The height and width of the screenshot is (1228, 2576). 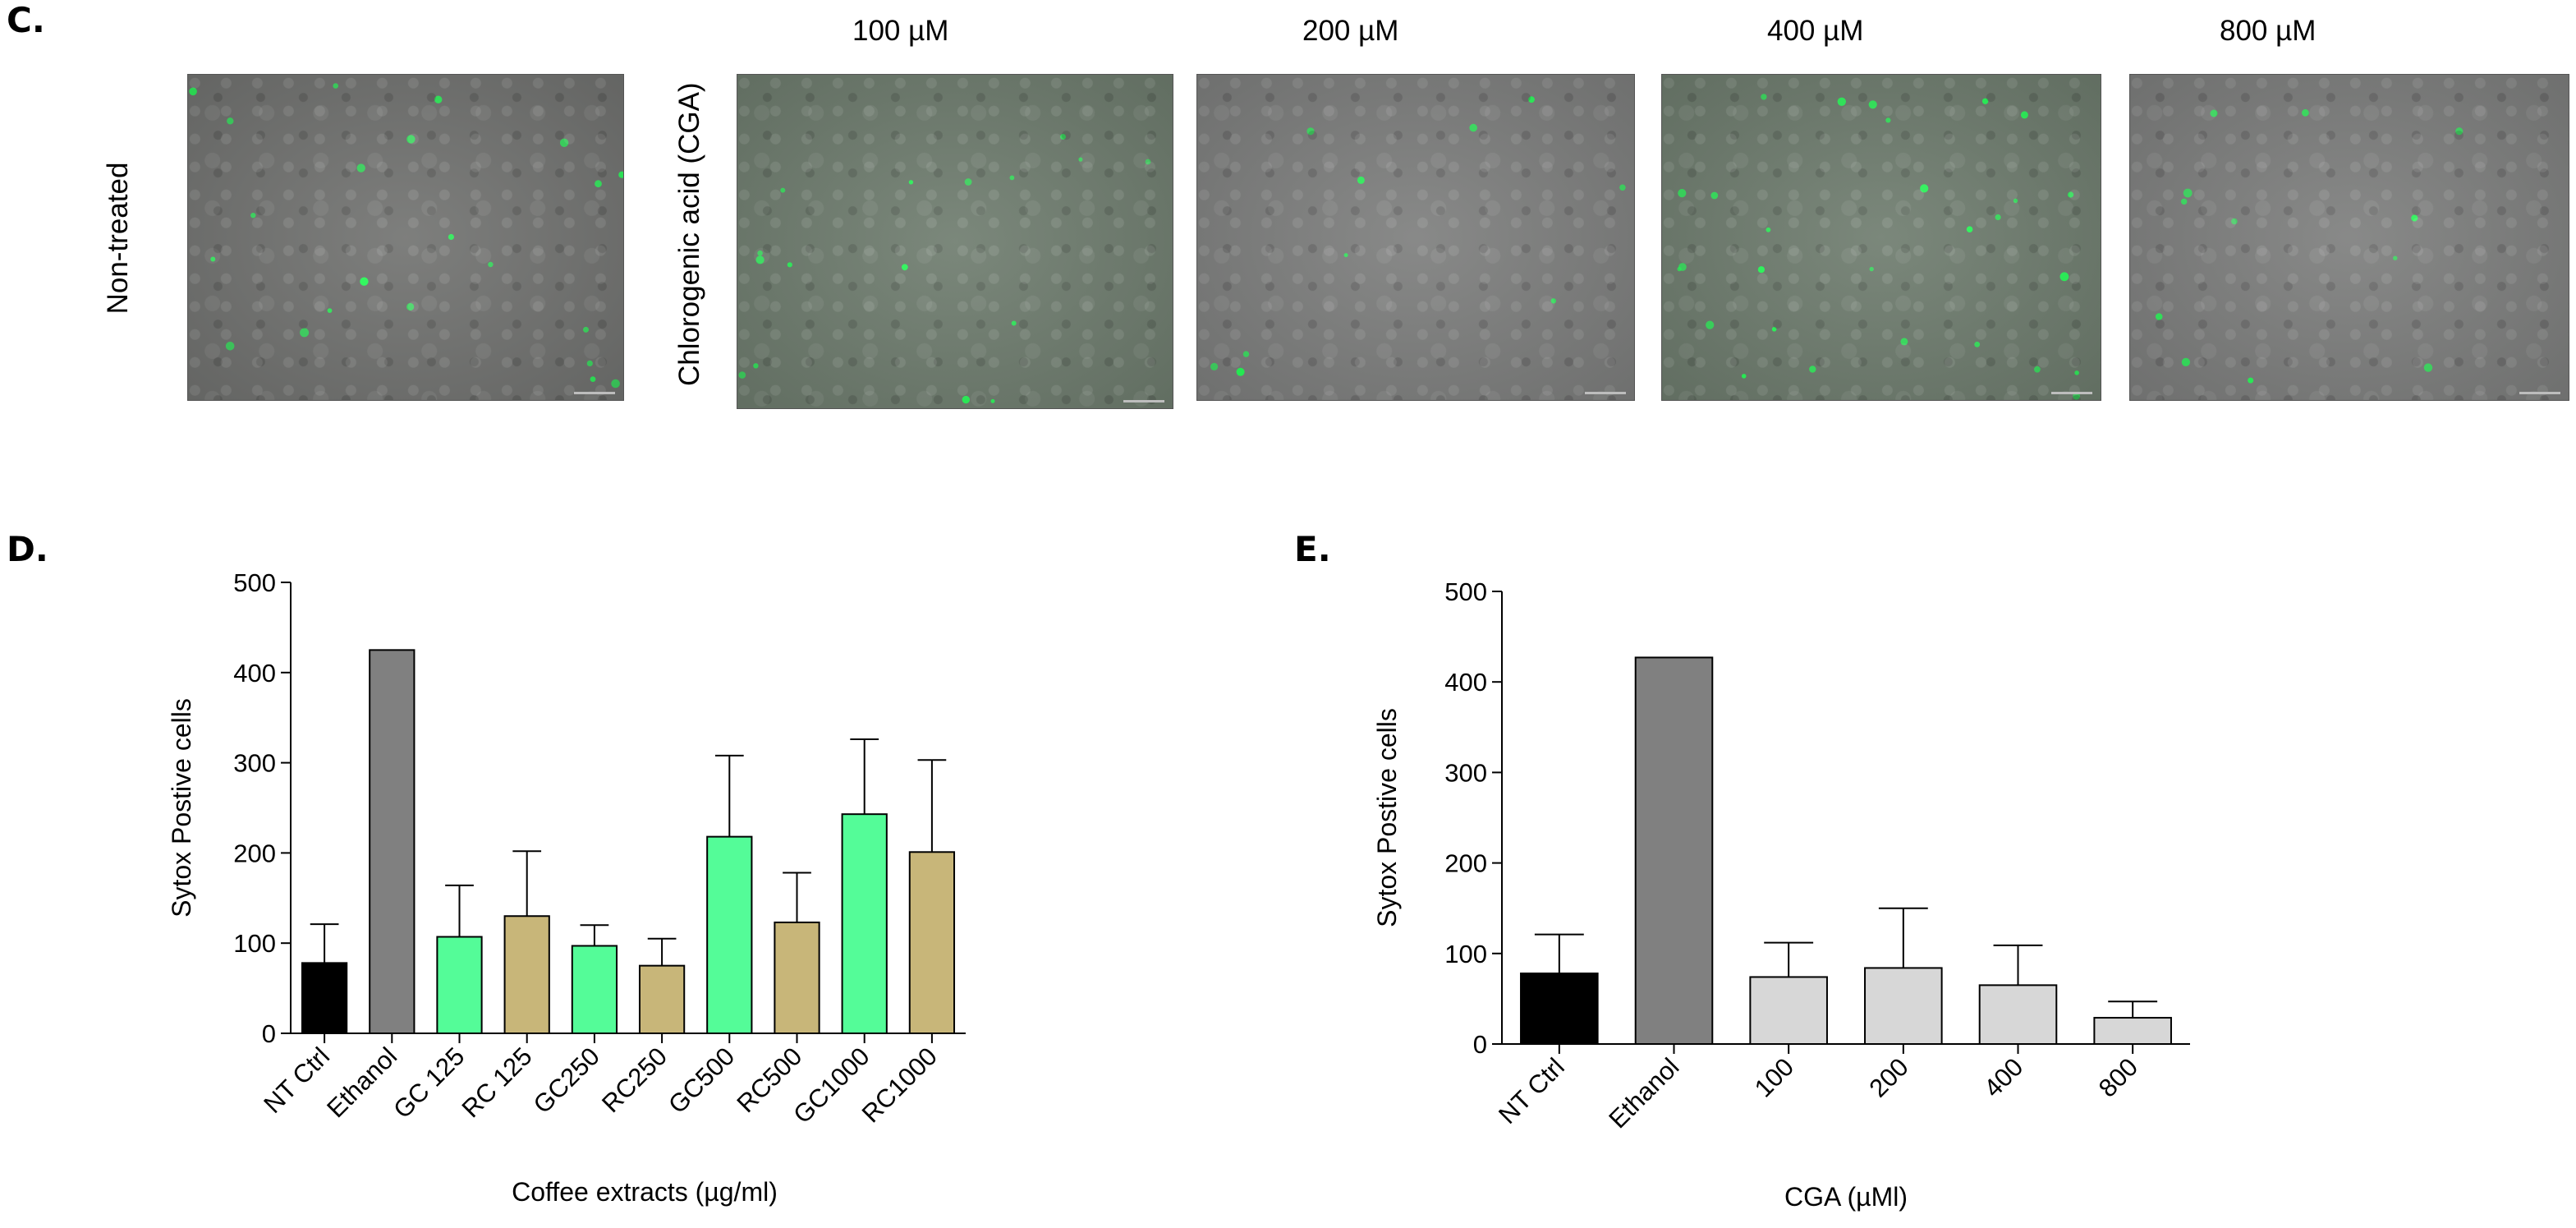 What do you see at coordinates (1888, 1077) in the screenshot?
I see `x-tick-label: 200` at bounding box center [1888, 1077].